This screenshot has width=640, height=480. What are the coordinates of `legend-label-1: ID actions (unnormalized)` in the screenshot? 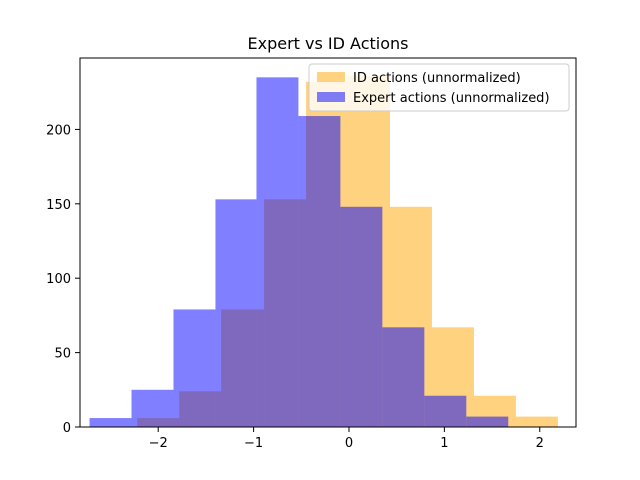 It's located at (437, 78).